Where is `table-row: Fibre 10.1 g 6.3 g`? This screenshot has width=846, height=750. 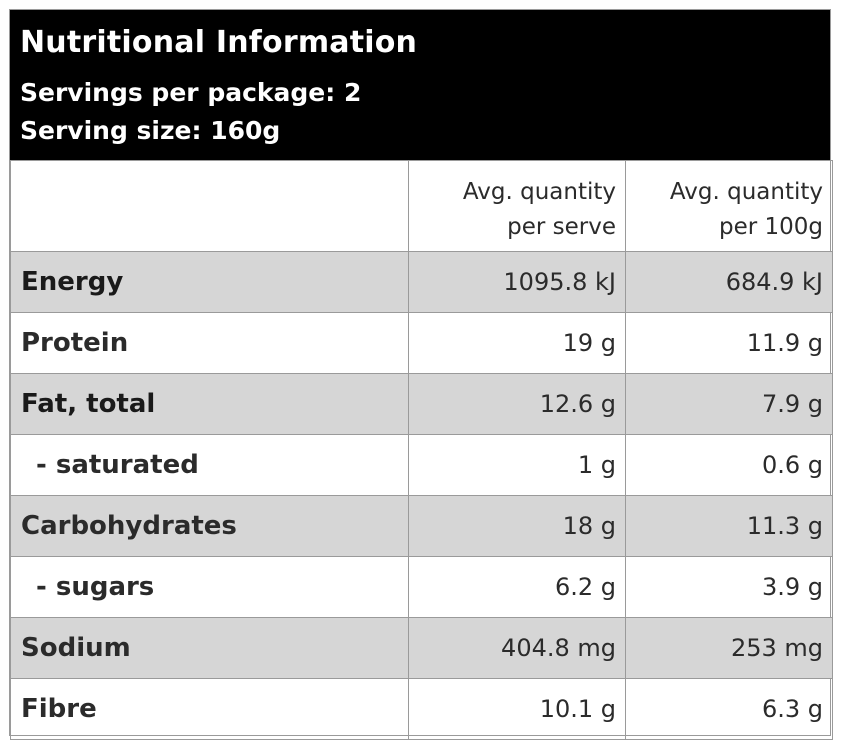 table-row: Fibre 10.1 g 6.3 g is located at coordinates (421, 709).